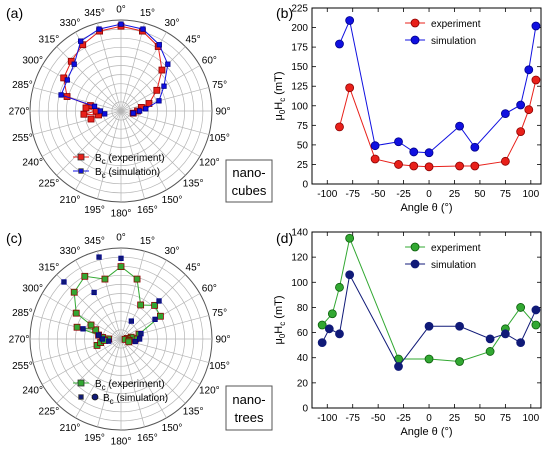 The width and height of the screenshot is (550, 449). What do you see at coordinates (193, 412) in the screenshot?
I see `polar-angle-label: 135°` at bounding box center [193, 412].